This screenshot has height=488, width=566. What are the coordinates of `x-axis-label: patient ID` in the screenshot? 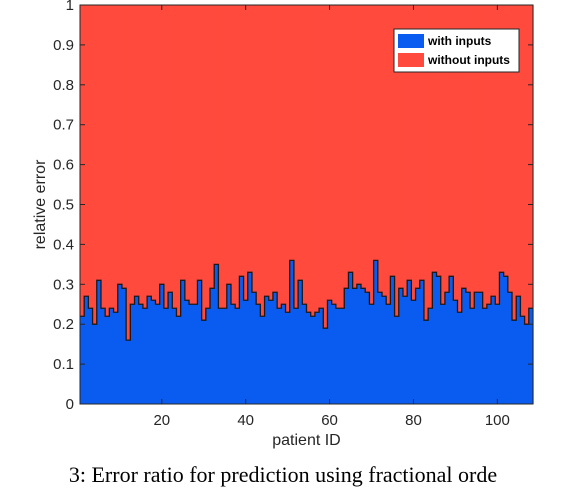 It's located at (306, 440).